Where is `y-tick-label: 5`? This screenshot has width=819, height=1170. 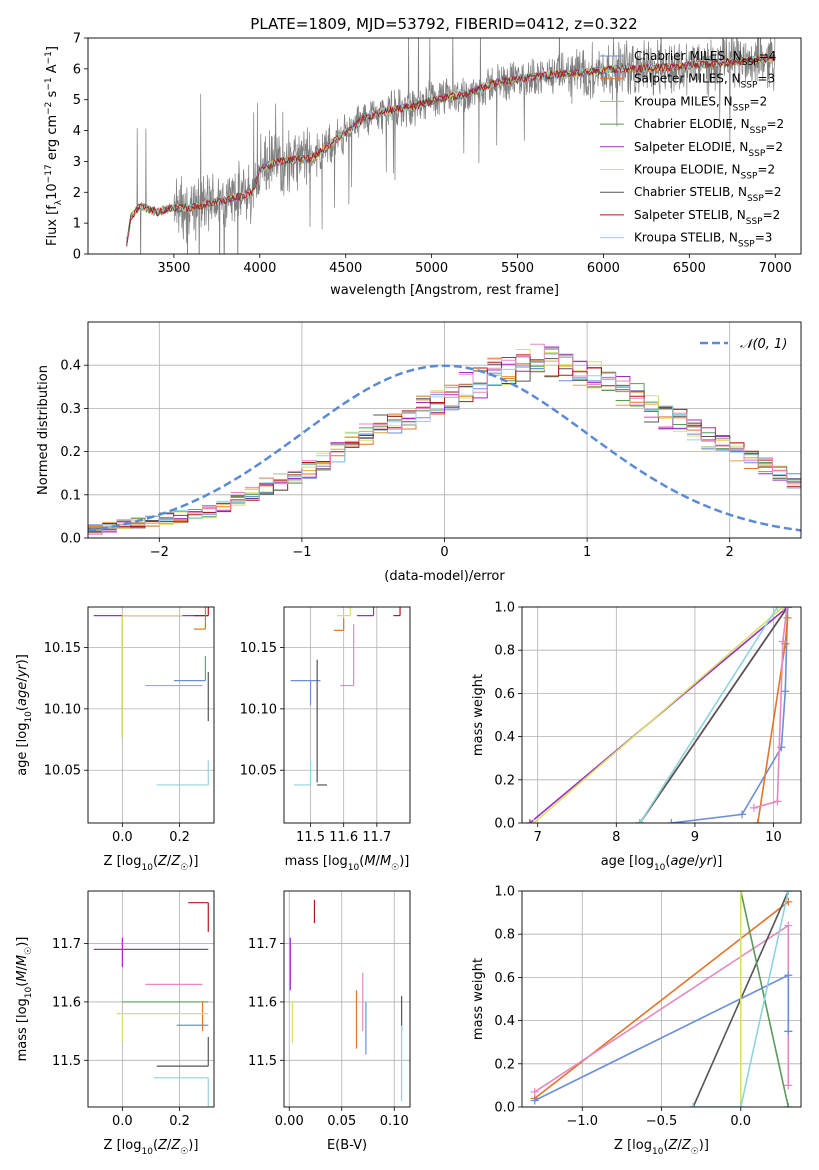 y-tick-label: 5 is located at coordinates (77, 100).